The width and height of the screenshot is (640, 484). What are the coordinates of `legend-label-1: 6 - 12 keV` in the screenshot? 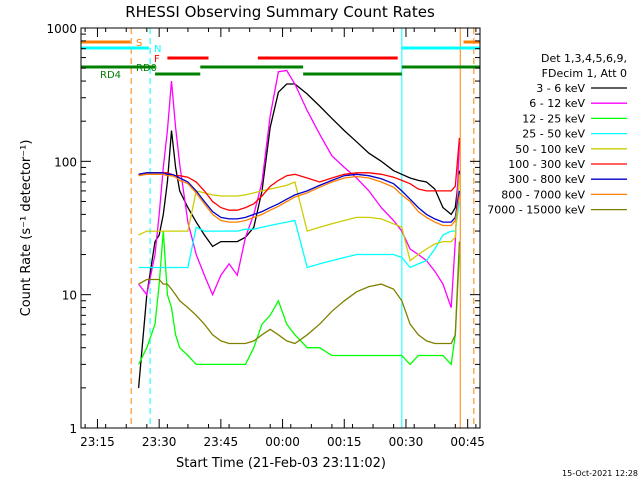 It's located at (557, 103).